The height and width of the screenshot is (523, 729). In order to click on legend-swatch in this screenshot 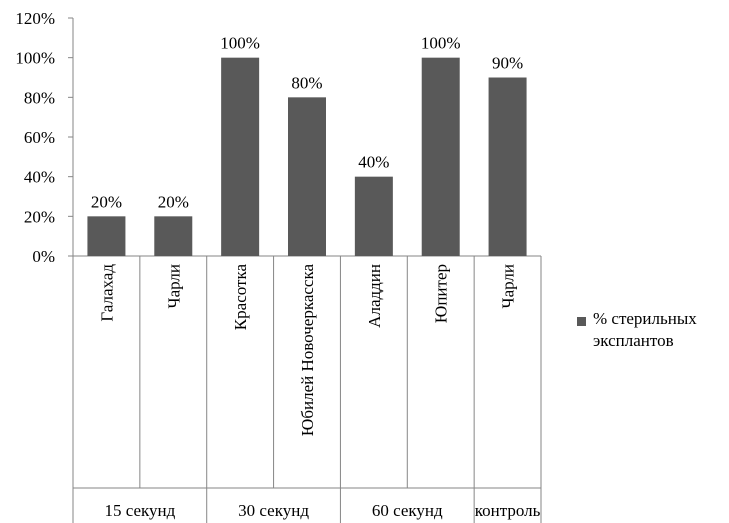, I will do `click(581, 321)`.